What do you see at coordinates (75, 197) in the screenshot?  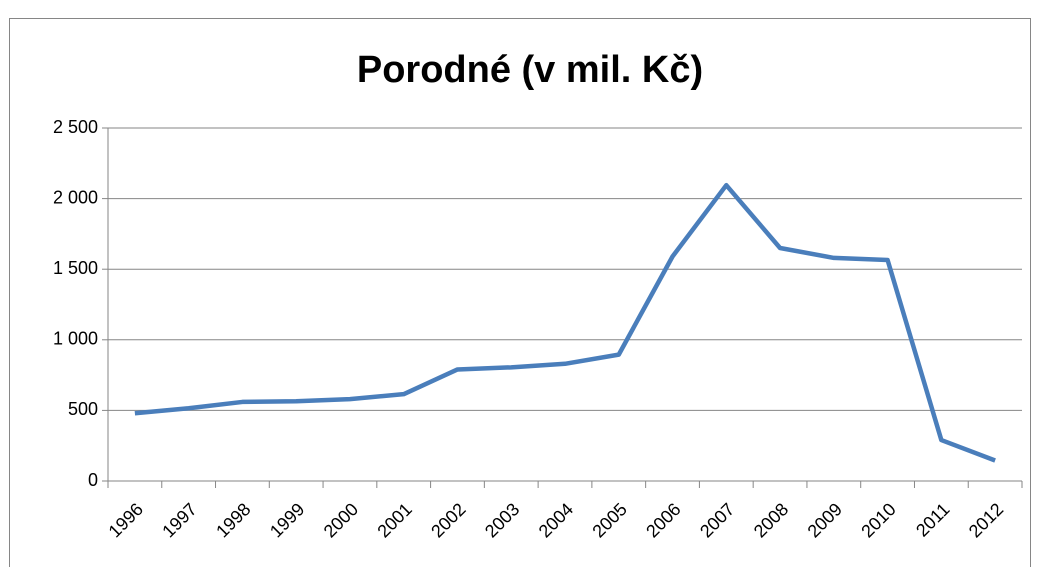 I see `y-tick-label: 2 000` at bounding box center [75, 197].